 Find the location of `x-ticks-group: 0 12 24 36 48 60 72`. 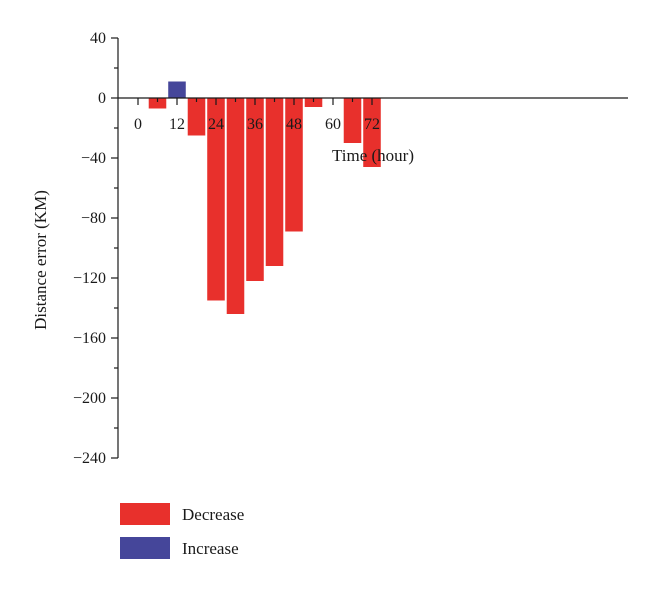

x-ticks-group: 0 12 24 36 48 60 72 is located at coordinates (257, 115).